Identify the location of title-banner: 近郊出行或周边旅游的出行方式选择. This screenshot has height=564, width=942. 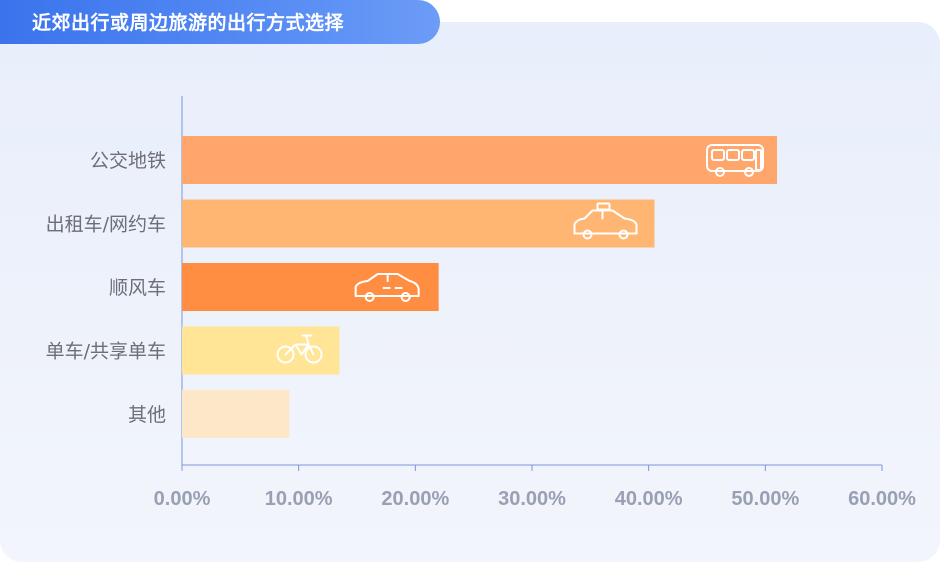
(220, 22).